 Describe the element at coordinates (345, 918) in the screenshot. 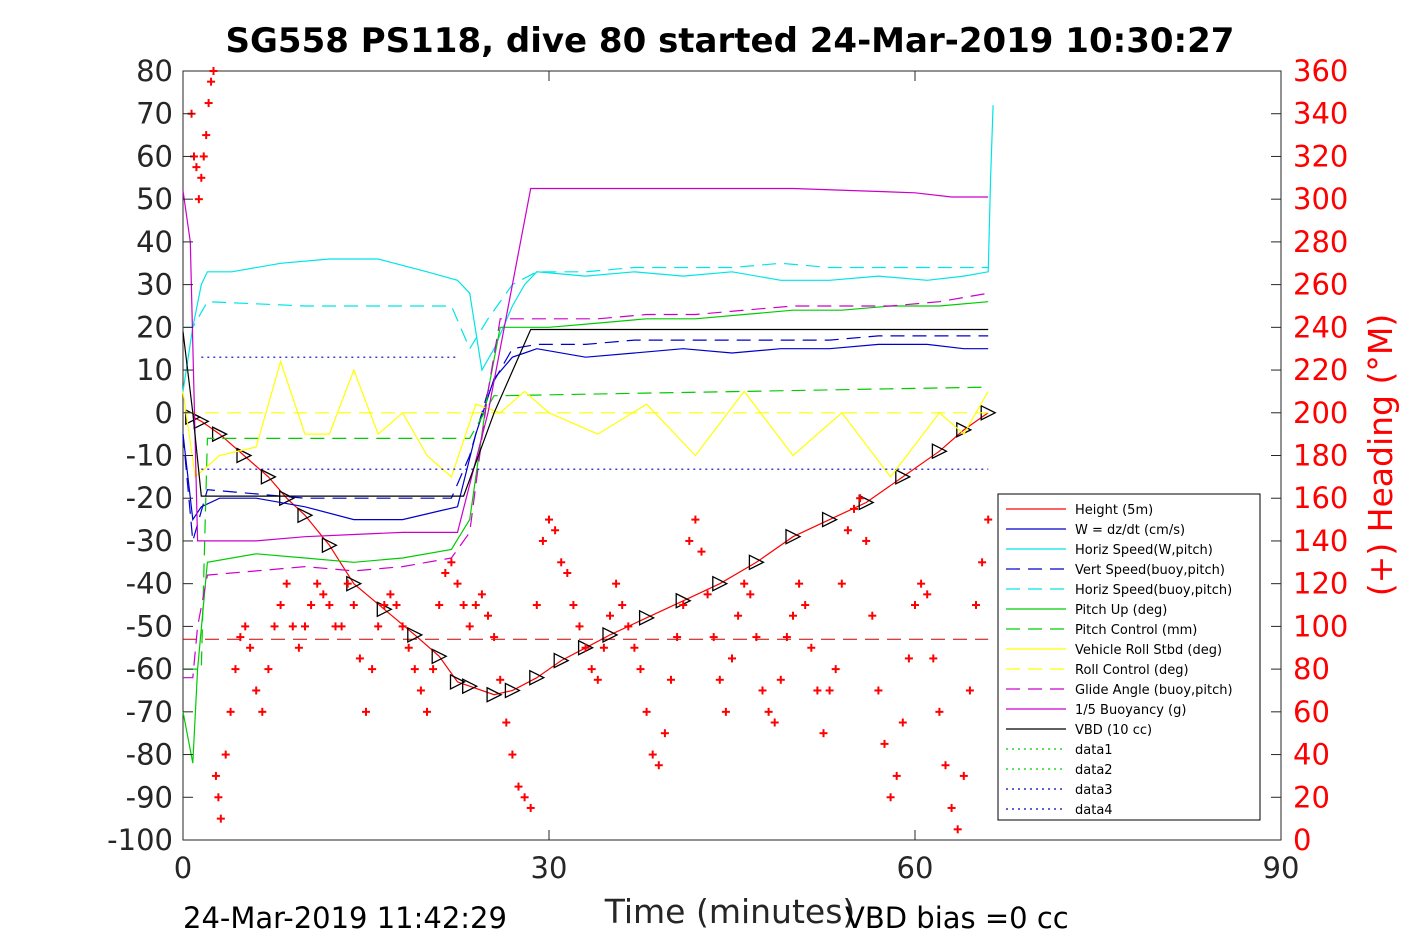

I see `footer-end-time: 24-Mar-2019 11:42:29` at that location.